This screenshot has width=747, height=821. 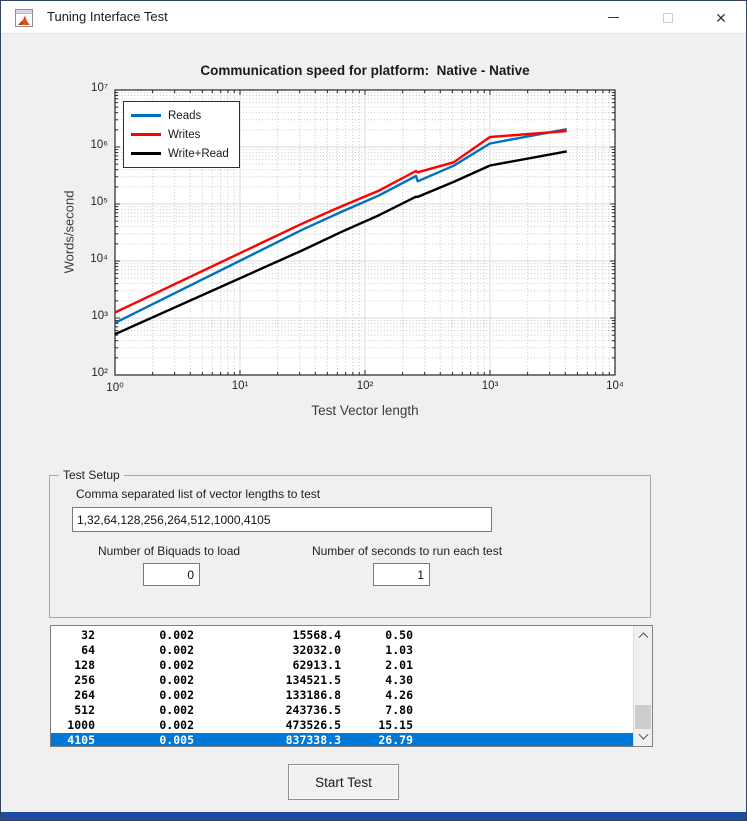 What do you see at coordinates (313, 695) in the screenshot?
I see `table-cell: 133186.8` at bounding box center [313, 695].